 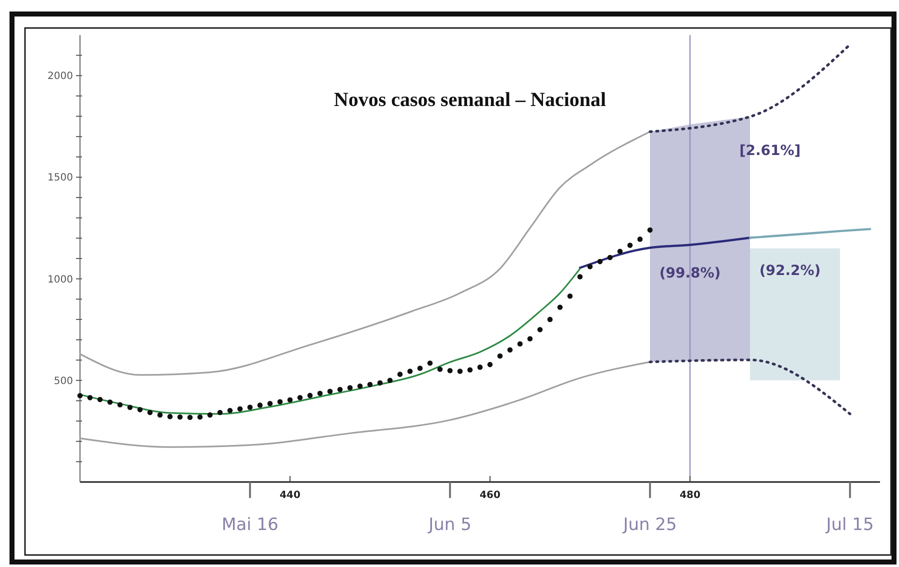 I want to click on x2-tick-label: 460, so click(x=490, y=495).